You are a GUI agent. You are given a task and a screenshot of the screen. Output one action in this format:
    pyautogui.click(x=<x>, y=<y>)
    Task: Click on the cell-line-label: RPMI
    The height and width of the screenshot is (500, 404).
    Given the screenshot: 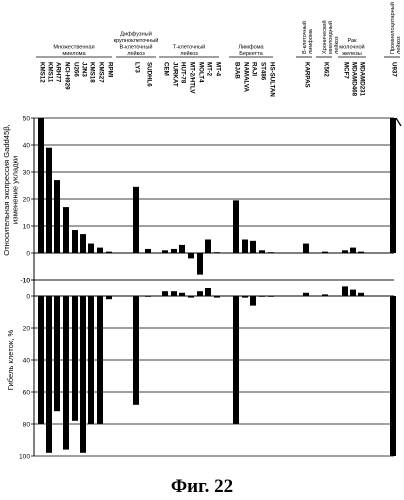 What is the action you would take?
    pyautogui.click(x=110, y=70)
    